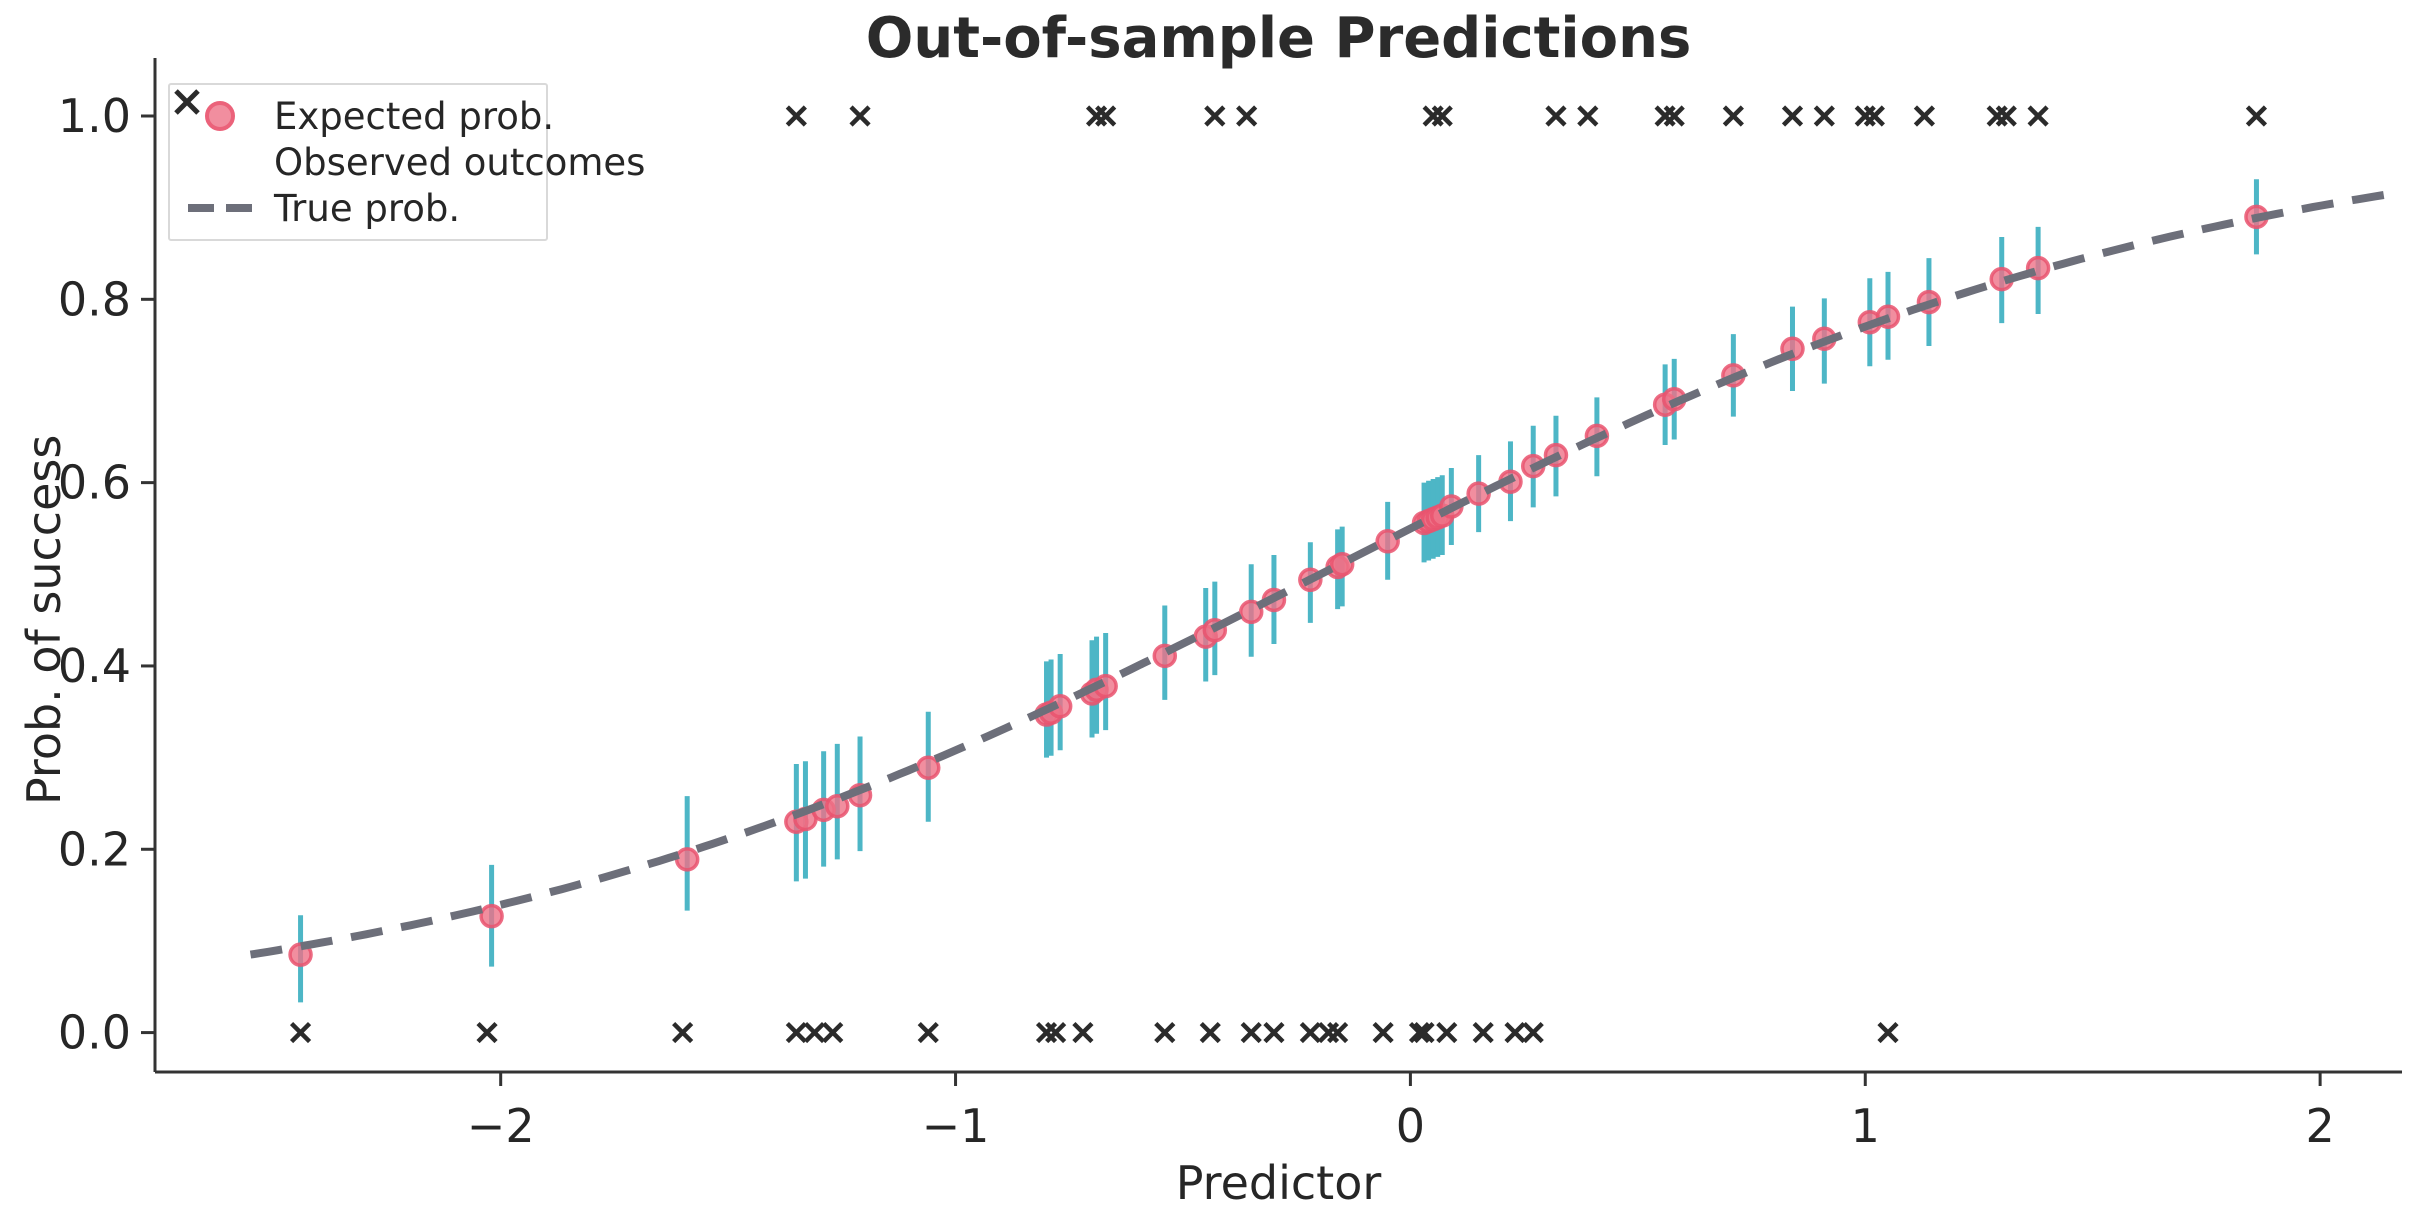 The width and height of the screenshot is (2423, 1223). I want to click on y-tick-label: 1.0, so click(94, 116).